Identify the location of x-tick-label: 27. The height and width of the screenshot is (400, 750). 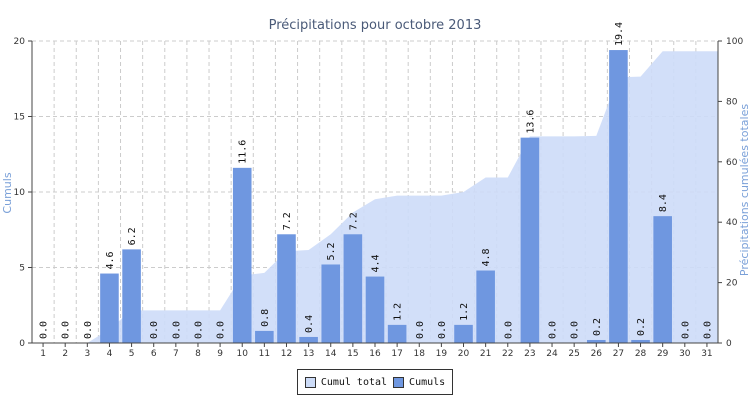
(618, 354).